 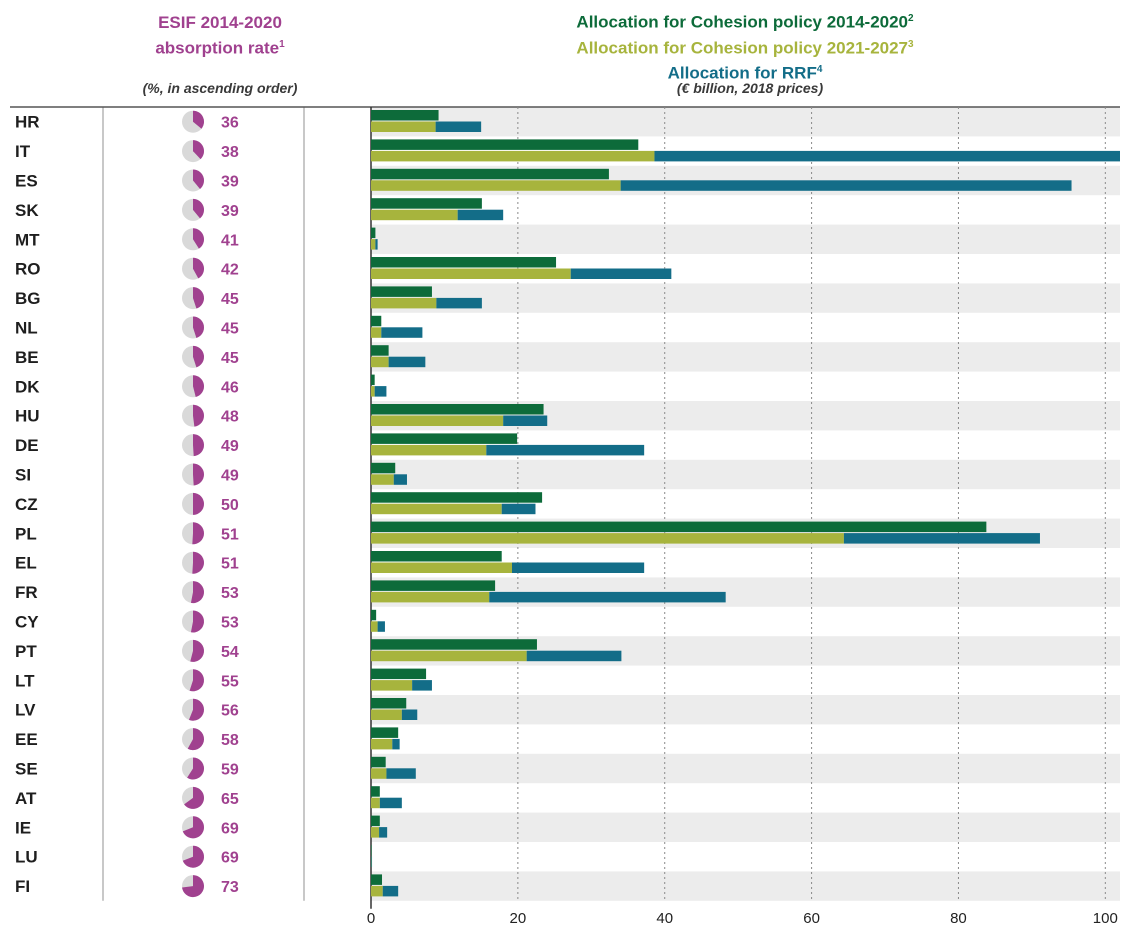 I want to click on absorption-footnote-mark: 1, so click(x=282, y=44).